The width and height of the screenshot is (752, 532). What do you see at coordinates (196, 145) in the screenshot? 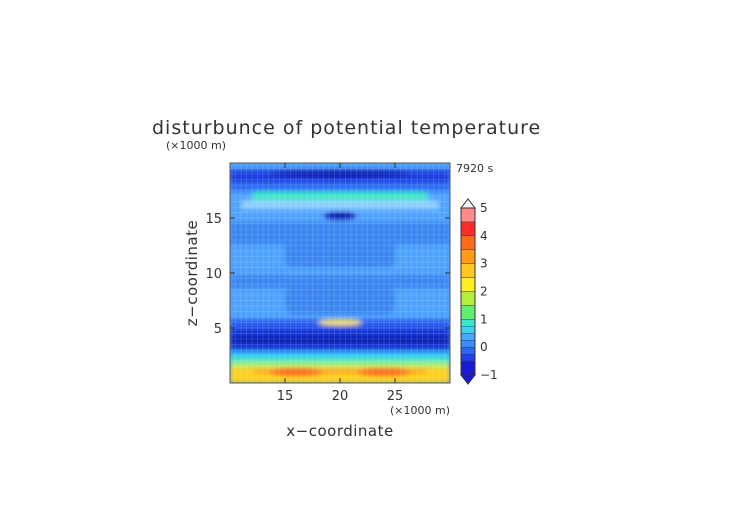
I see `y-axis-unit: (×1000 m)` at bounding box center [196, 145].